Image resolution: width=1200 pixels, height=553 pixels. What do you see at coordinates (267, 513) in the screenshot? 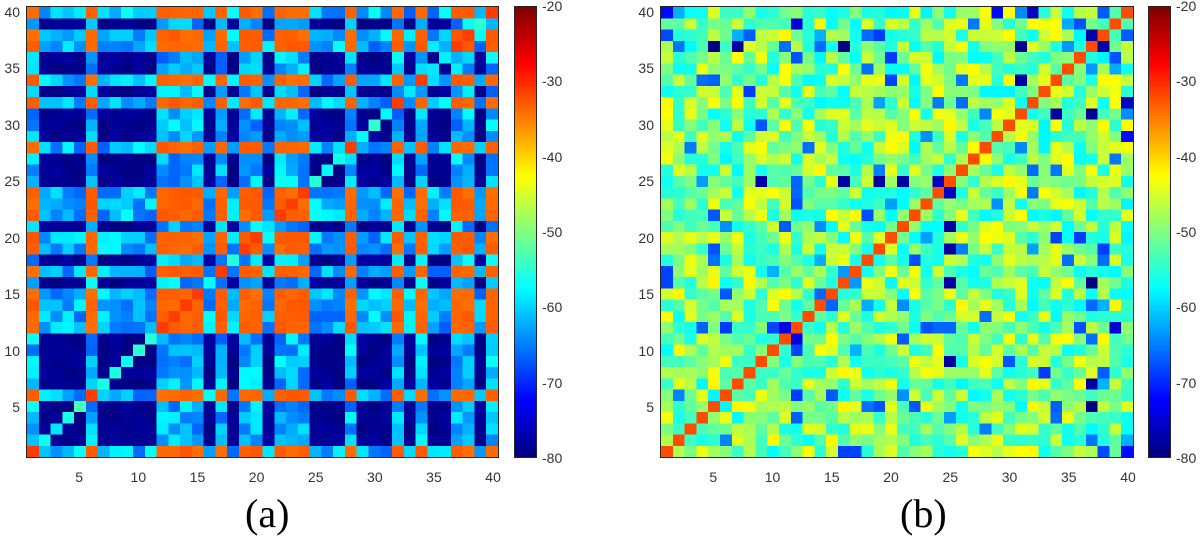
I see `caption-a: (a)` at bounding box center [267, 513].